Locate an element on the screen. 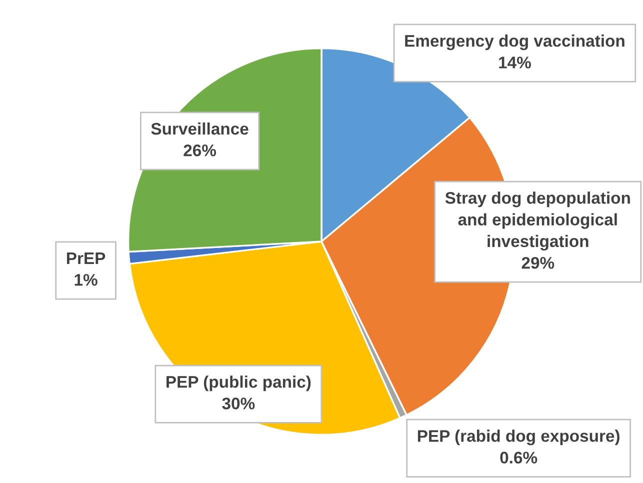 The height and width of the screenshot is (483, 643). data-label: 14% is located at coordinates (515, 62).